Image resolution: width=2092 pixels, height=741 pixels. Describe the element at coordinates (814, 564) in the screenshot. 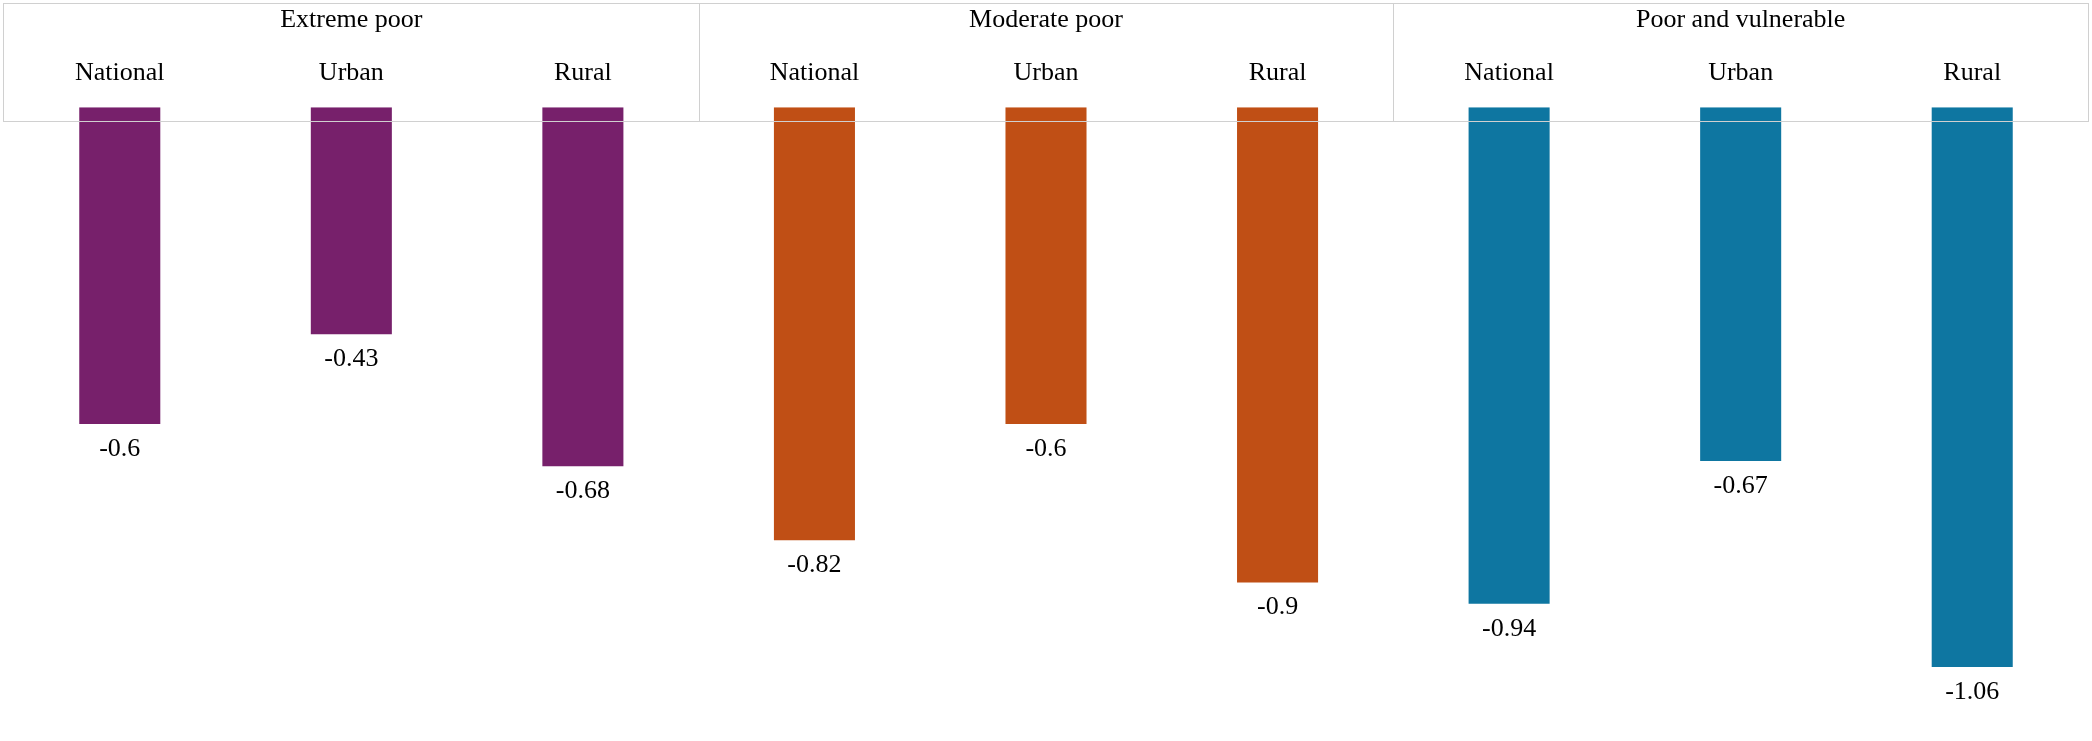

I see `data-label: -0.82` at that location.